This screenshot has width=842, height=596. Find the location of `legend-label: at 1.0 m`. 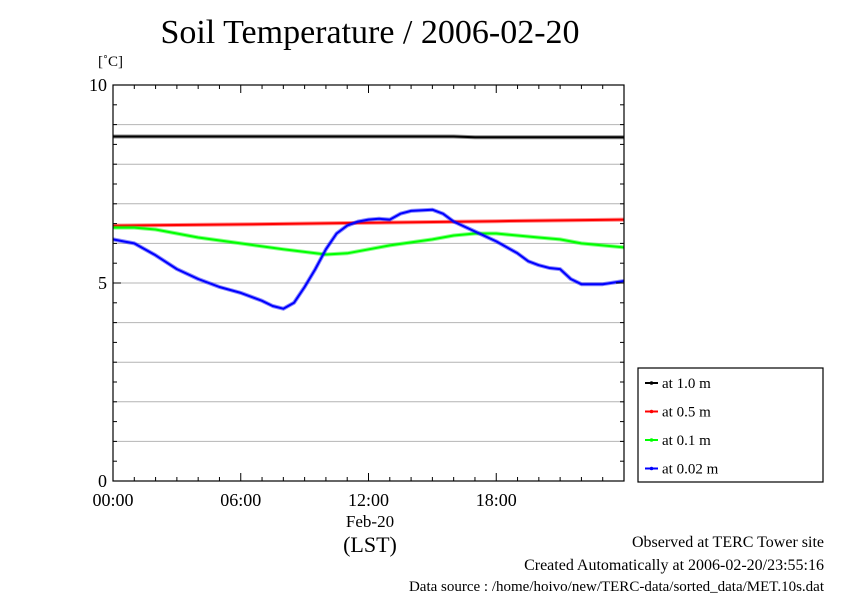

legend-label: at 1.0 m is located at coordinates (686, 384).